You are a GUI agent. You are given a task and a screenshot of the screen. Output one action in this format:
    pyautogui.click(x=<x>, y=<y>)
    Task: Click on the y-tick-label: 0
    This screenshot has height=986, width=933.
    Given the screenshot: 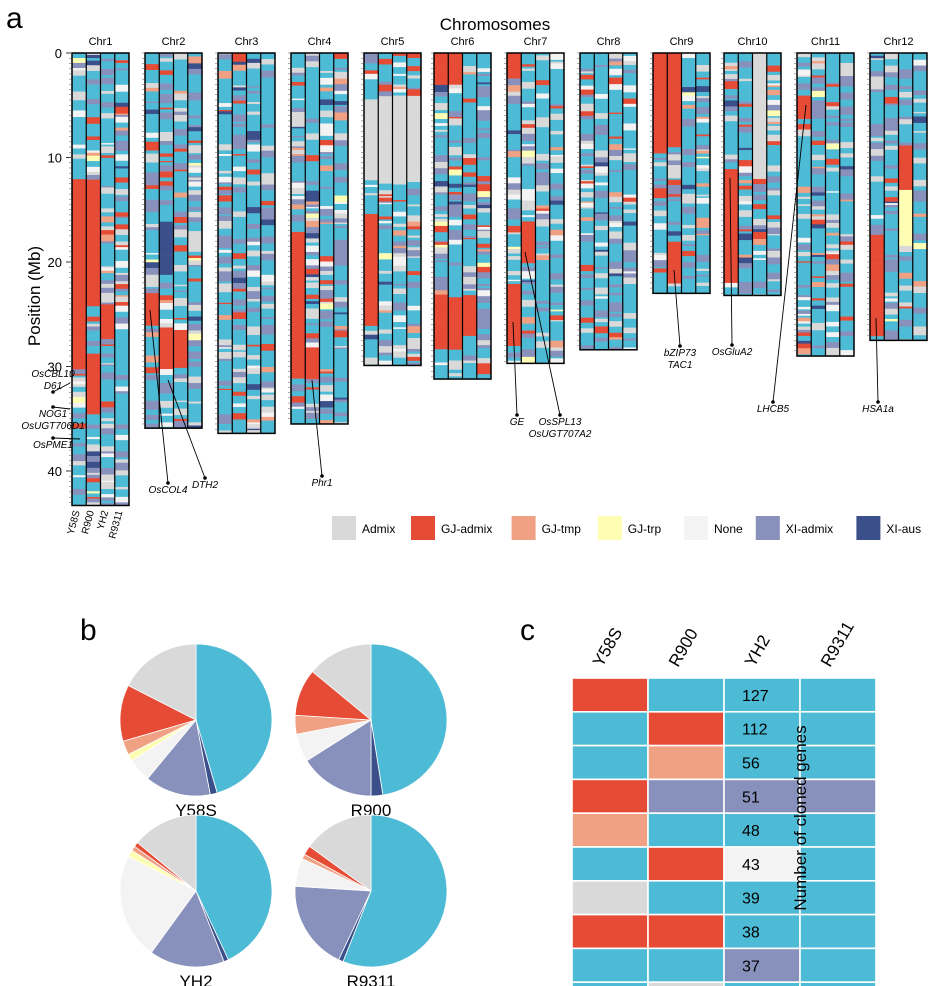 What is the action you would take?
    pyautogui.click(x=58, y=53)
    